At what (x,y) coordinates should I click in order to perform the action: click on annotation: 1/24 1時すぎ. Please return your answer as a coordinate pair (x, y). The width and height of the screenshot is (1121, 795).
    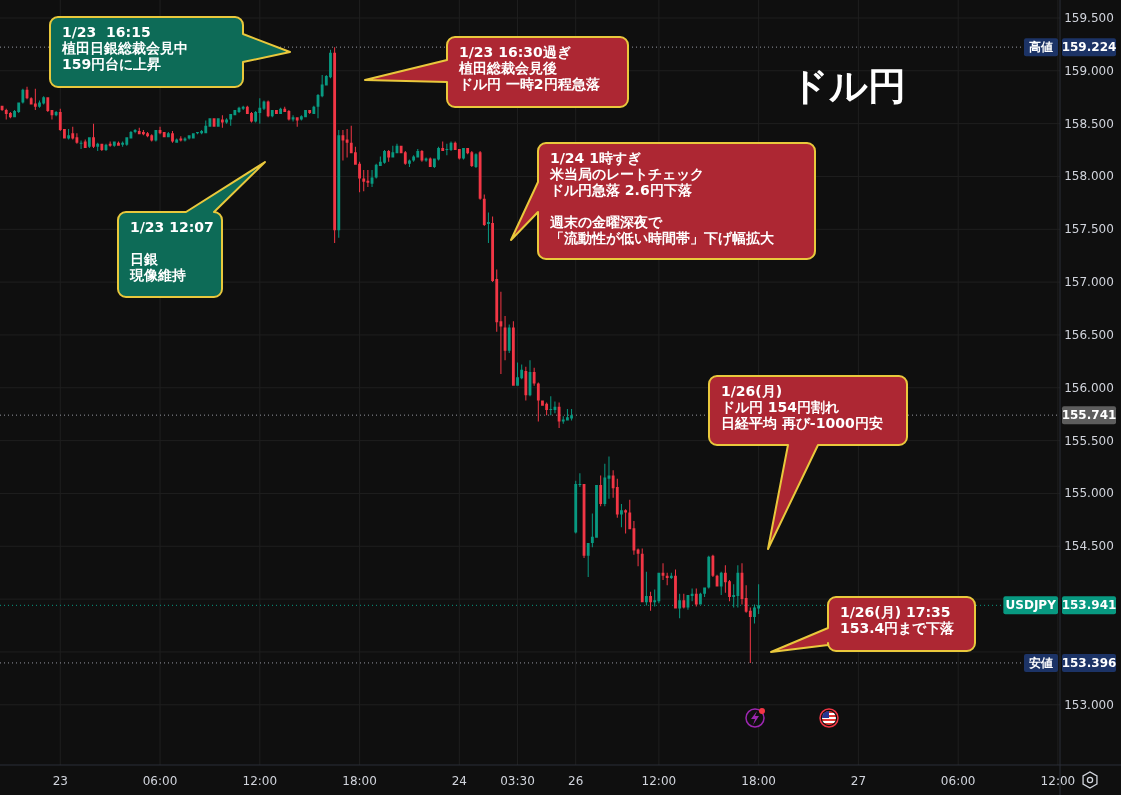
    Looking at the image, I should click on (595, 158).